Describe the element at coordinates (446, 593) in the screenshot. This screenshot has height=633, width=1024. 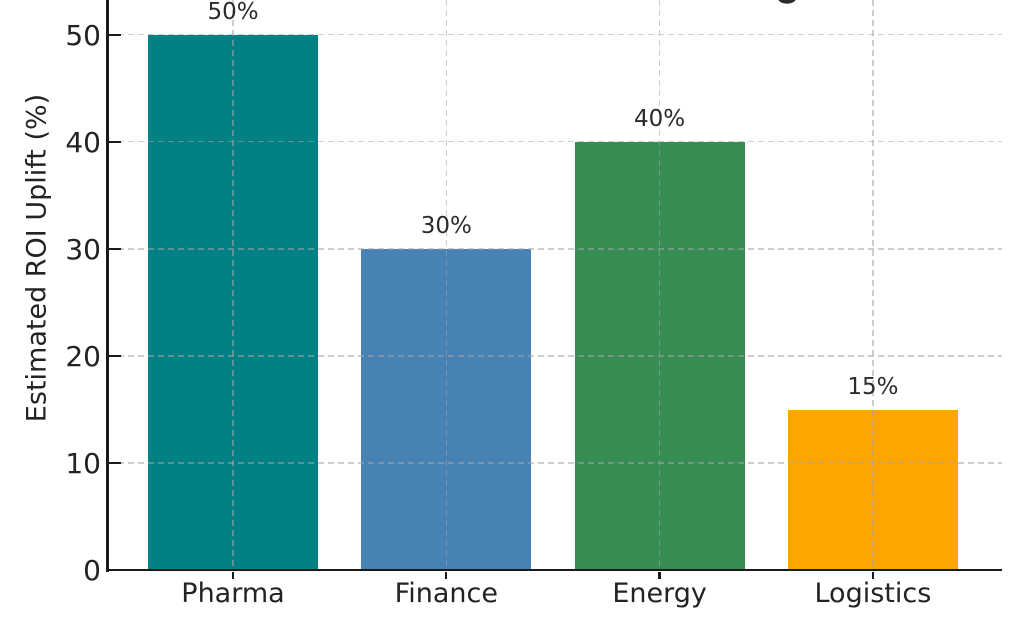
I see `x-tick-label-finance: Finance` at that location.